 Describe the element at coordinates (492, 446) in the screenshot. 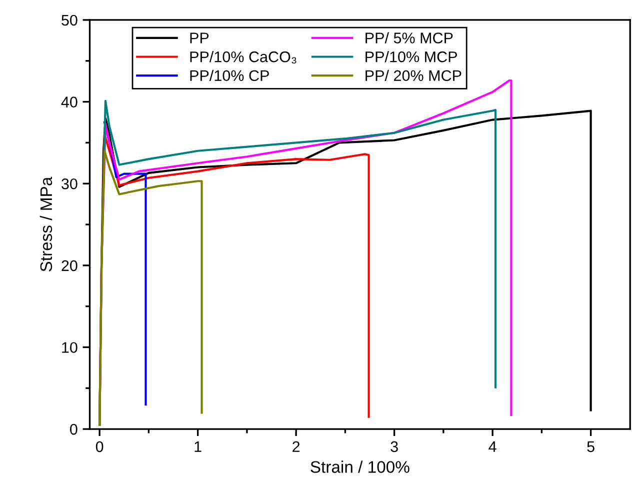

I see `x-tick-label: 4` at that location.